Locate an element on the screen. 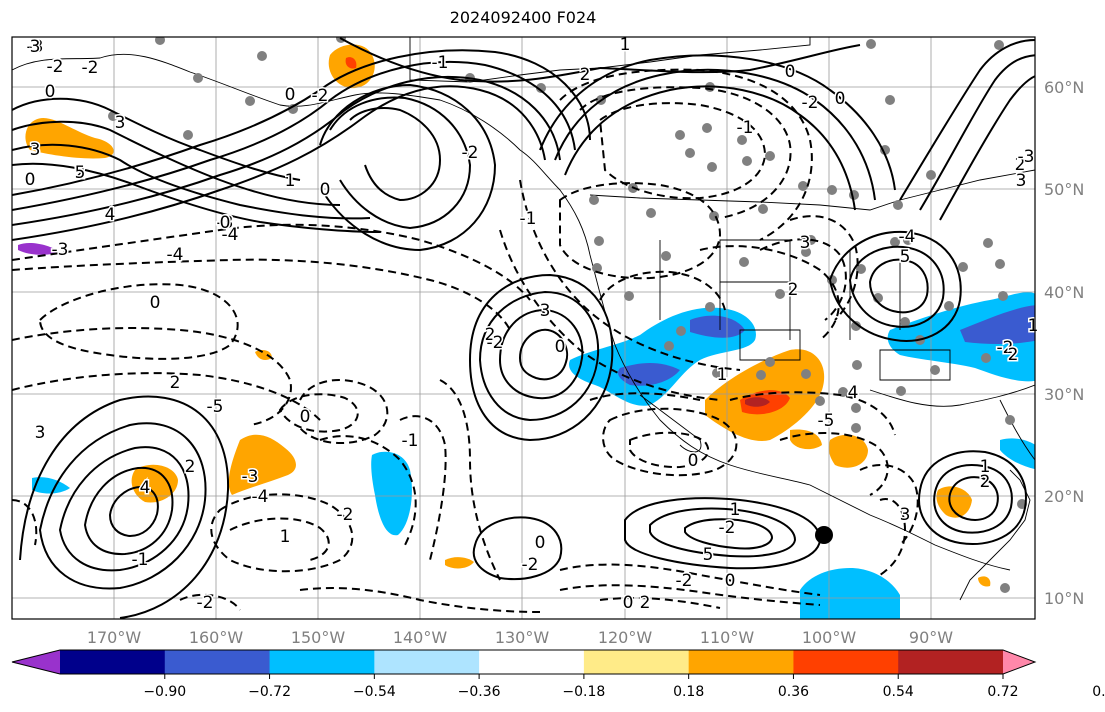 This screenshot has width=1105, height=712. lon-tick-label: 150°W is located at coordinates (318, 637).